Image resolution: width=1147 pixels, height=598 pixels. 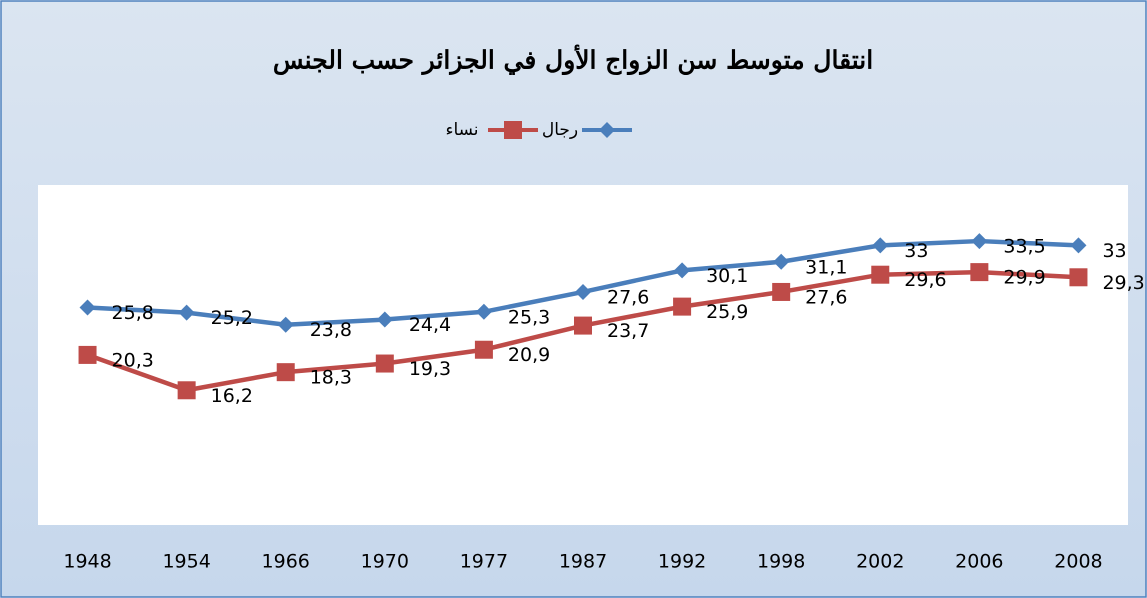 I want to click on x-tick-label: 1977, so click(x=484, y=562).